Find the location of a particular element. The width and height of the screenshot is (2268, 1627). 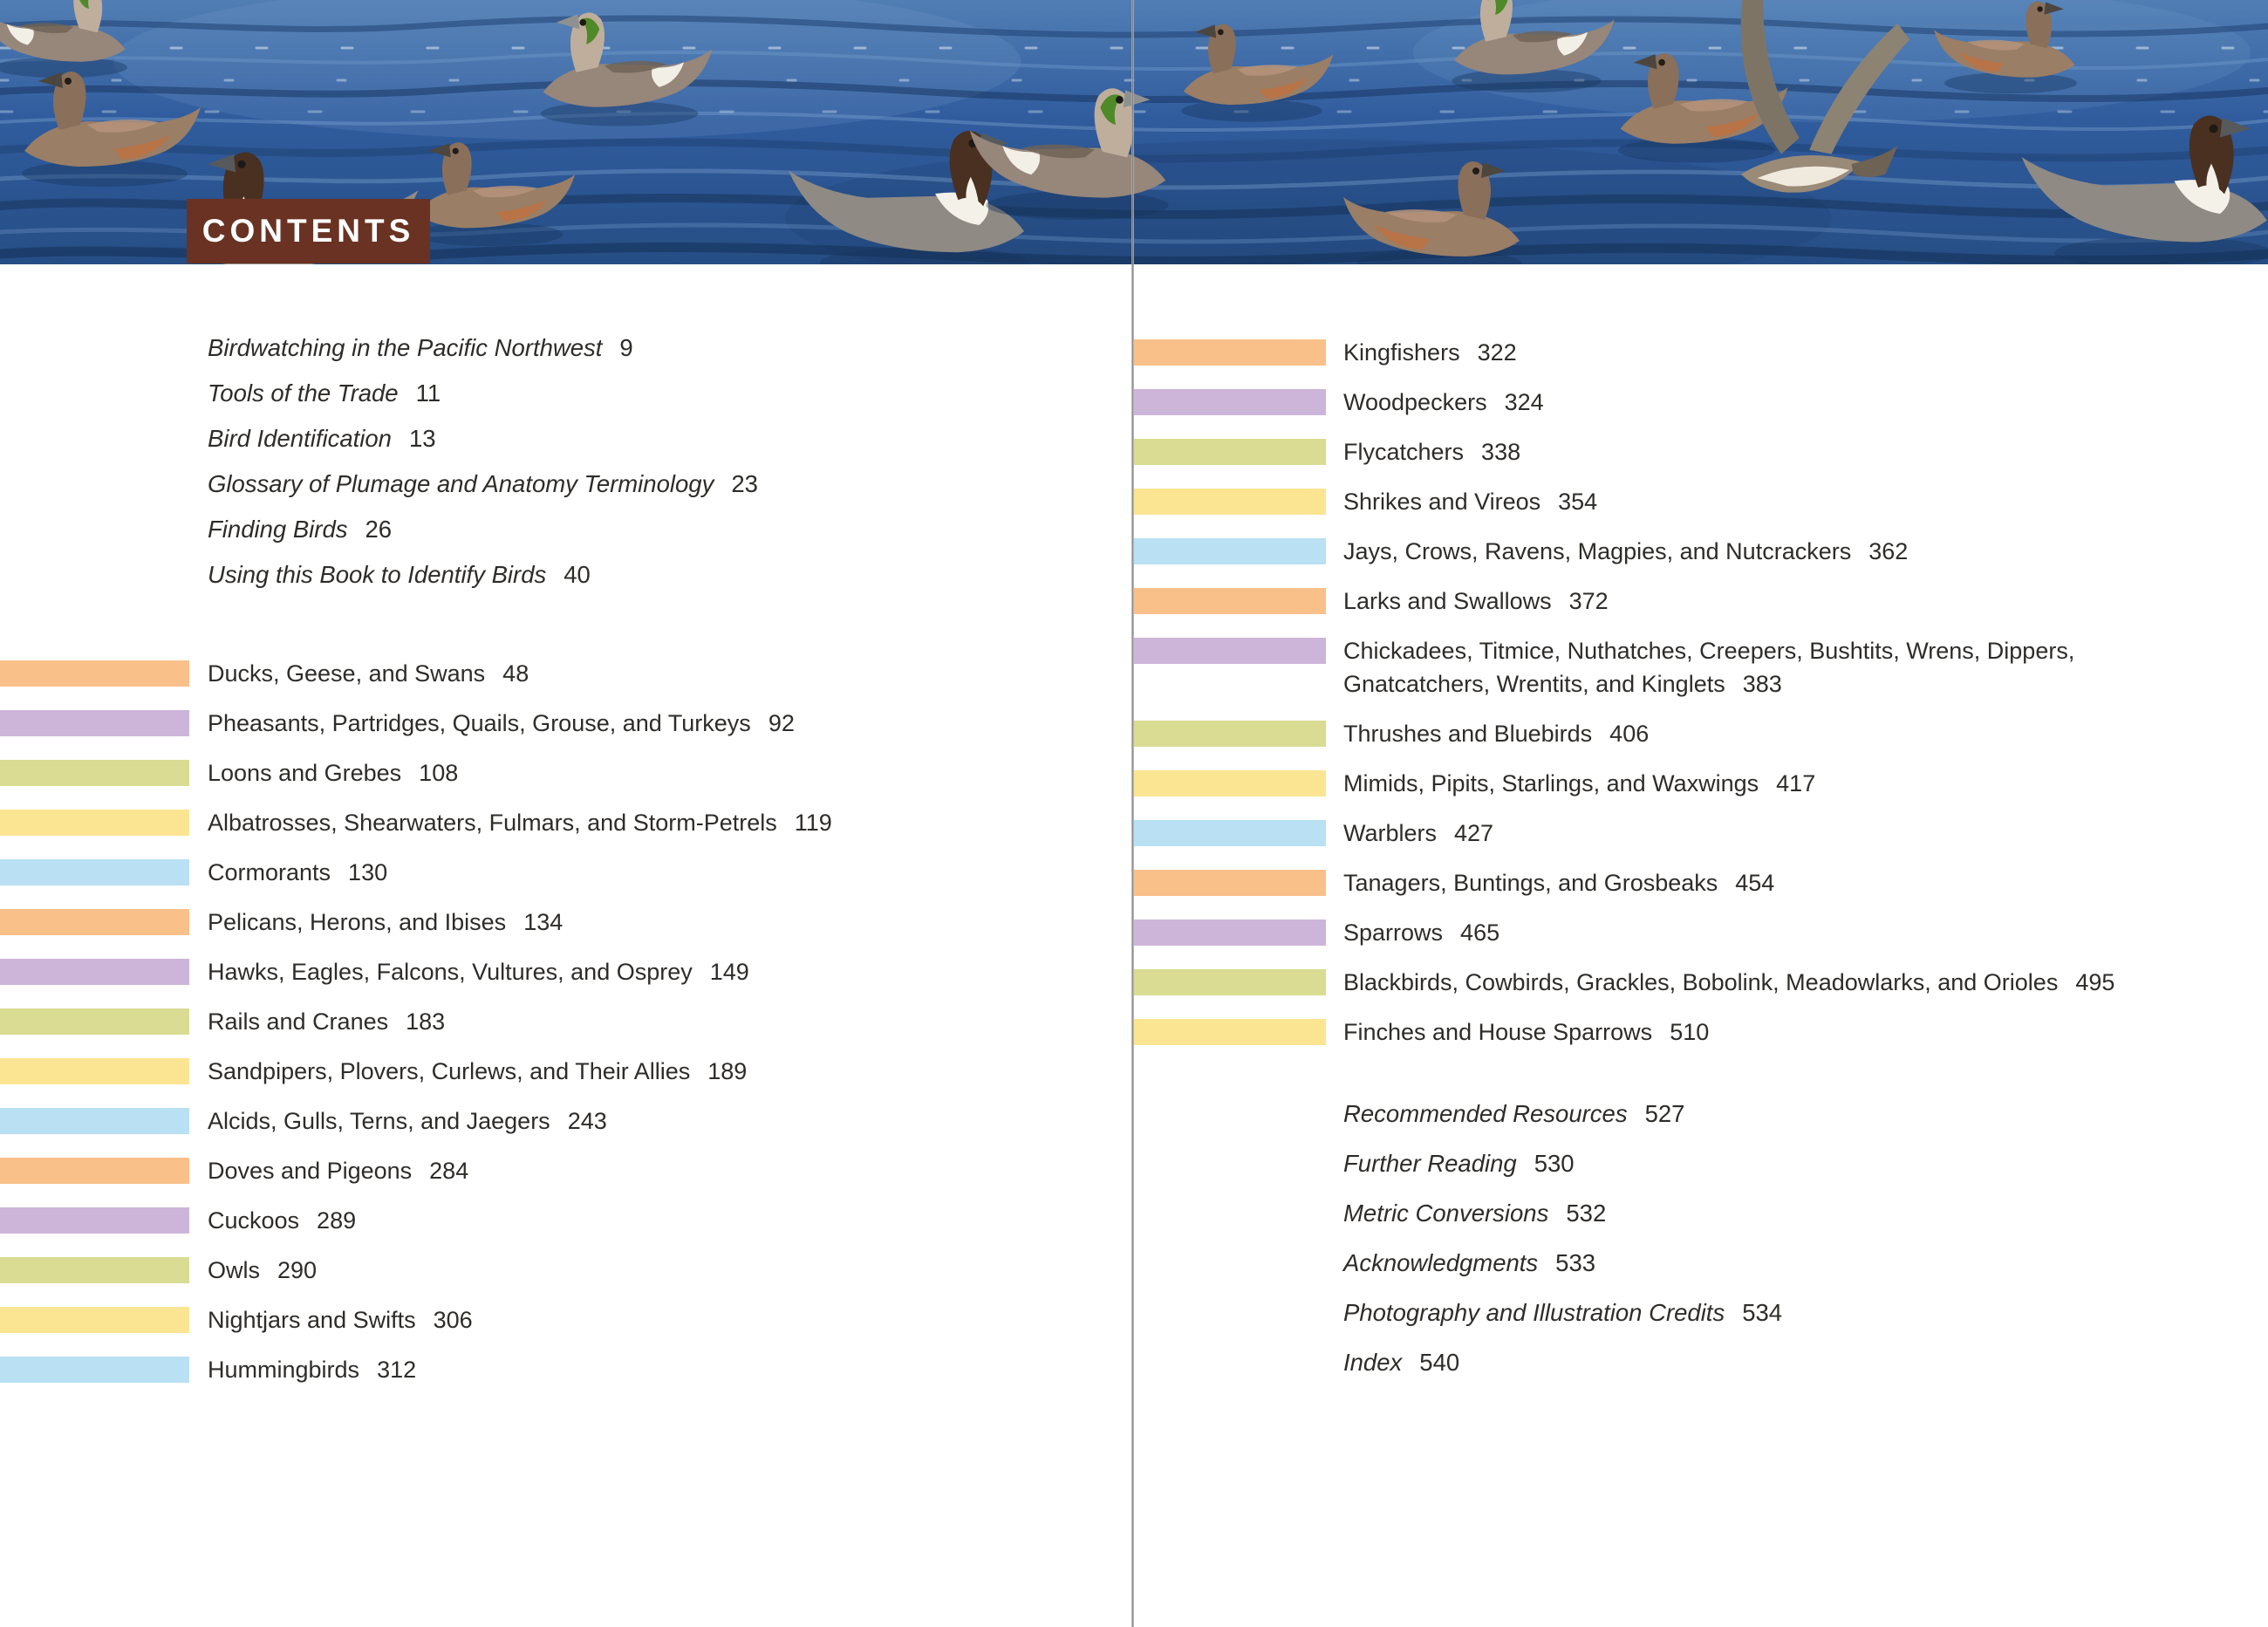

entry-title: Doves and Pigeons is located at coordinates (310, 1171).